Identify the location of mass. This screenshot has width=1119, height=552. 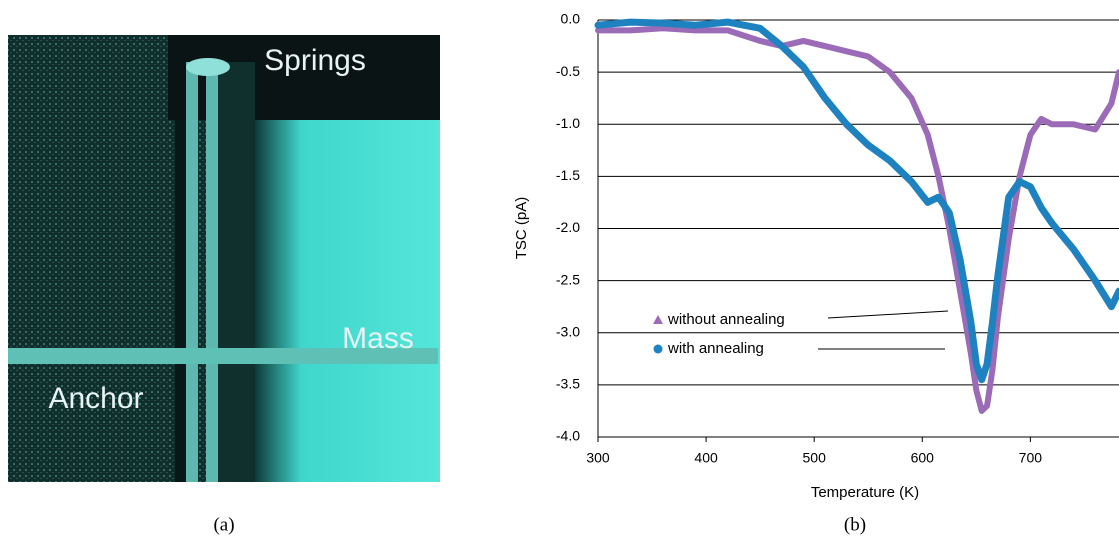
(347, 301).